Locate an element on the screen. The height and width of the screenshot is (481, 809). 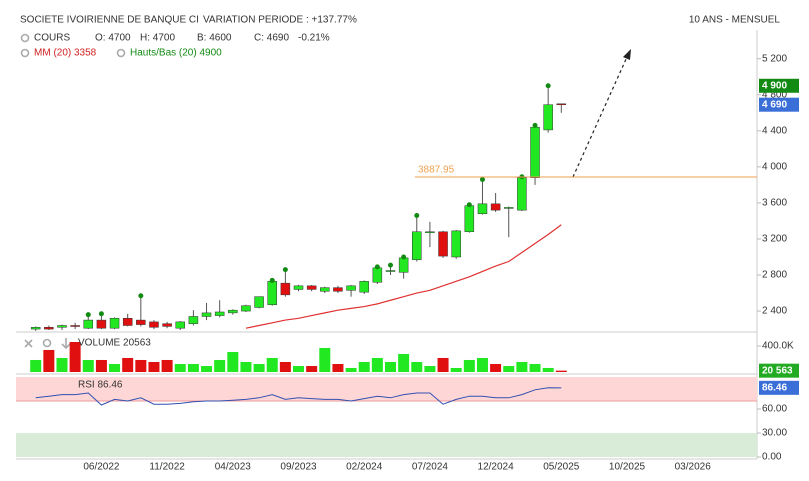
x-tick-label: 11/2022 is located at coordinates (167, 467).